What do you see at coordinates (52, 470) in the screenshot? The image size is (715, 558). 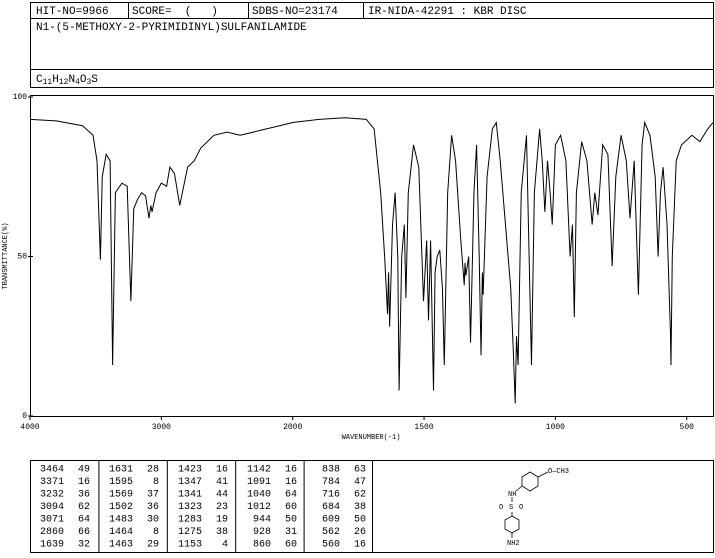 I see `peak-wavenumber: 3464` at bounding box center [52, 470].